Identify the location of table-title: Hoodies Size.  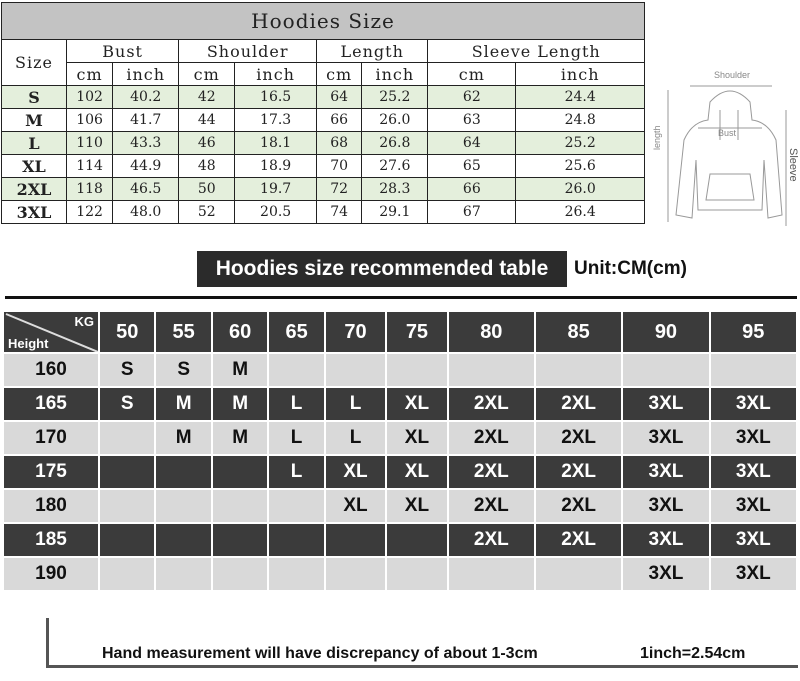
(323, 21).